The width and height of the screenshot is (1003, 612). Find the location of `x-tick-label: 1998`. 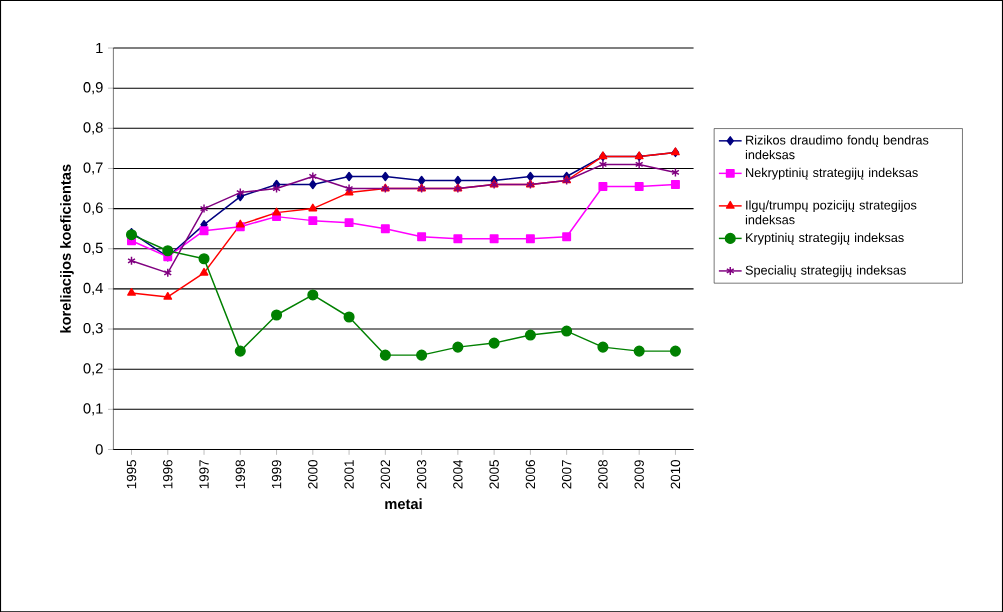

x-tick-label: 1998 is located at coordinates (240, 474).